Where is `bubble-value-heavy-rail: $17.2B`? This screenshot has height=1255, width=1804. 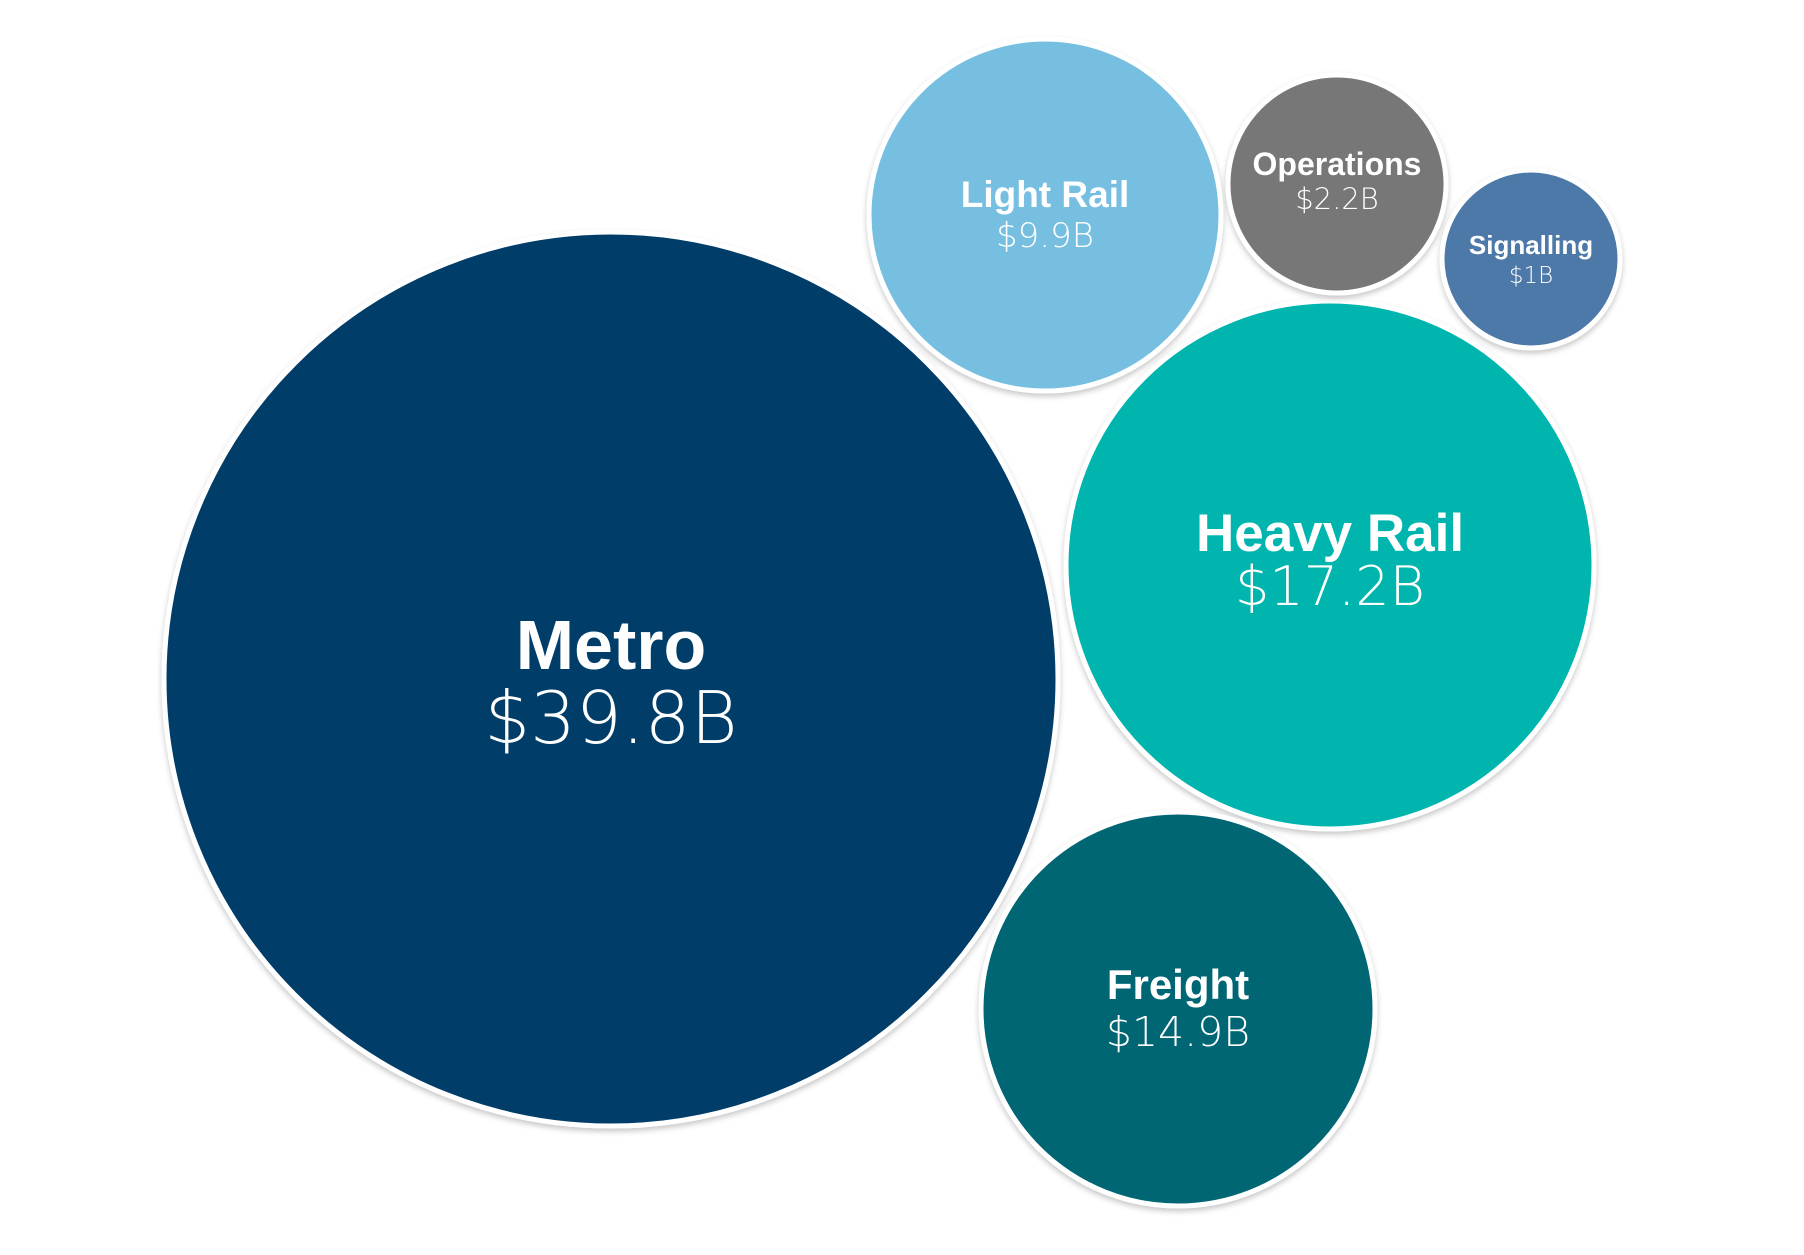
bubble-value-heavy-rail: $17.2B is located at coordinates (1330, 586).